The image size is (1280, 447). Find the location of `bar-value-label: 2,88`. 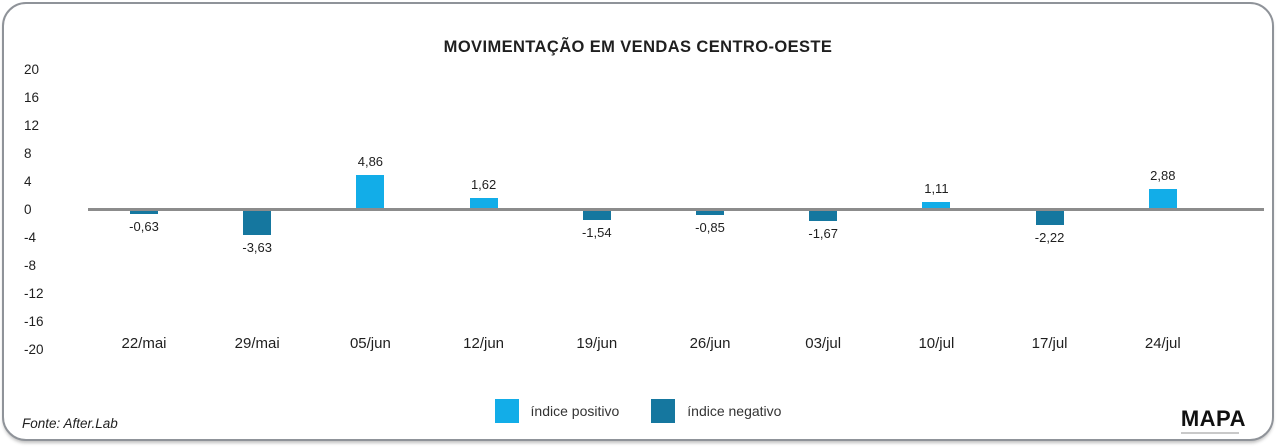

bar-value-label: 2,88 is located at coordinates (1163, 176).